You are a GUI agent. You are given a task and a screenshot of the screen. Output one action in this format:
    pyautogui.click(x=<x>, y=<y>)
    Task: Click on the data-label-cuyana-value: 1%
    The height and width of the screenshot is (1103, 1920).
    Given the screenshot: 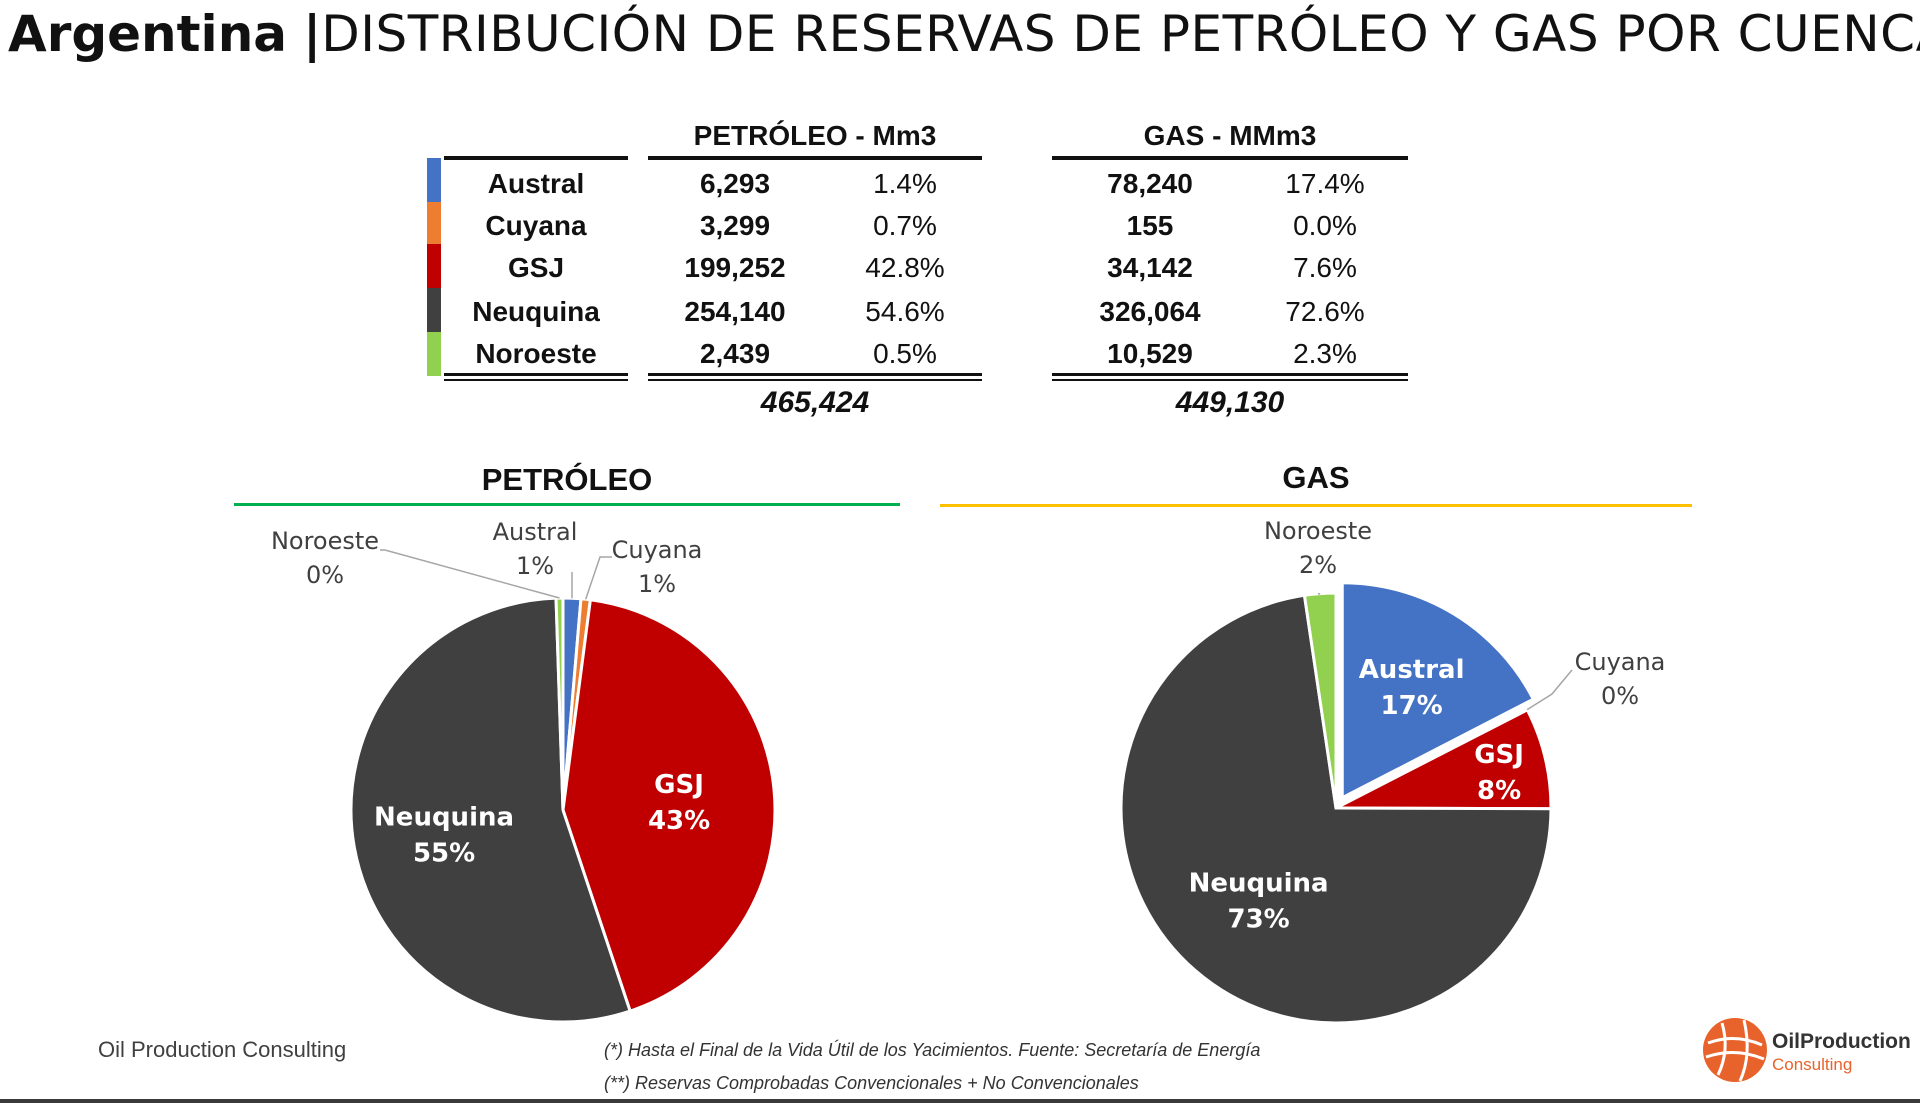 What is the action you would take?
    pyautogui.click(x=657, y=584)
    